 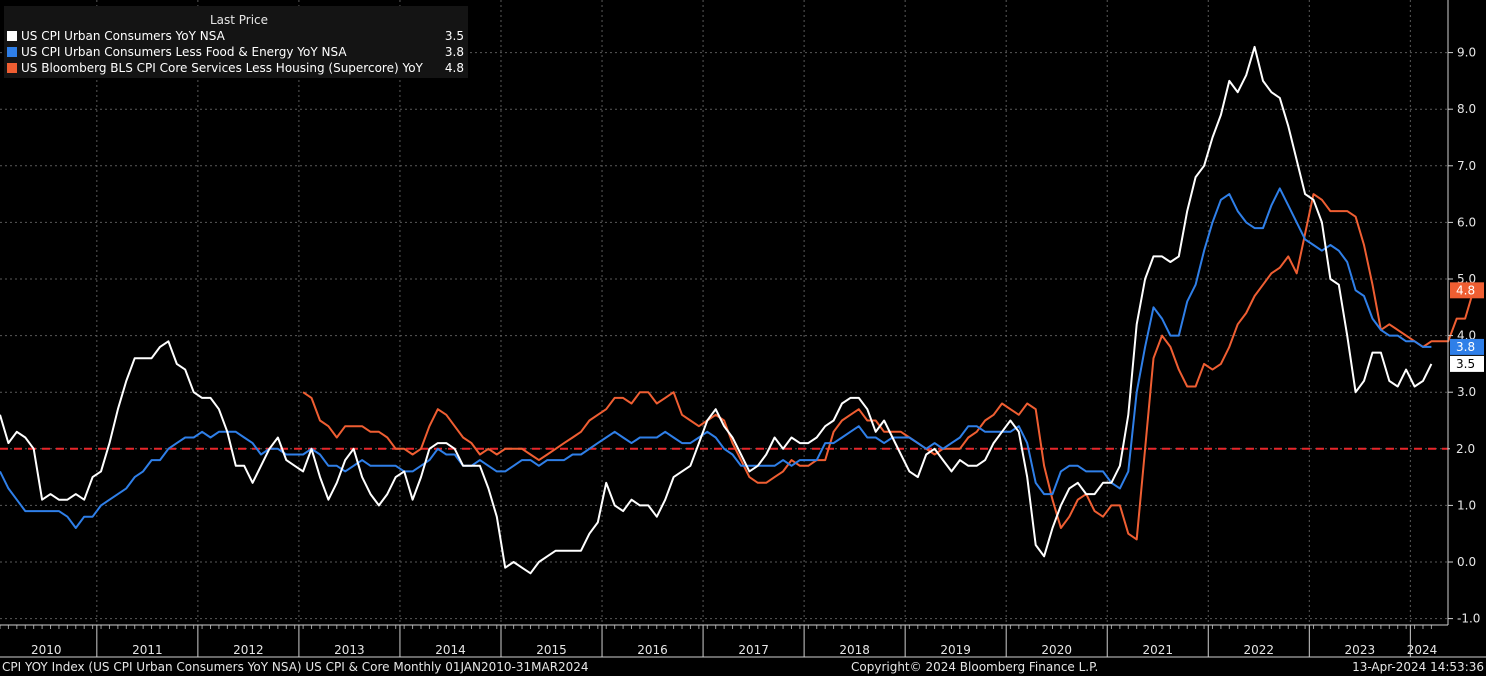 What do you see at coordinates (454, 36) in the screenshot?
I see `legend-value-cpi: 3.5` at bounding box center [454, 36].